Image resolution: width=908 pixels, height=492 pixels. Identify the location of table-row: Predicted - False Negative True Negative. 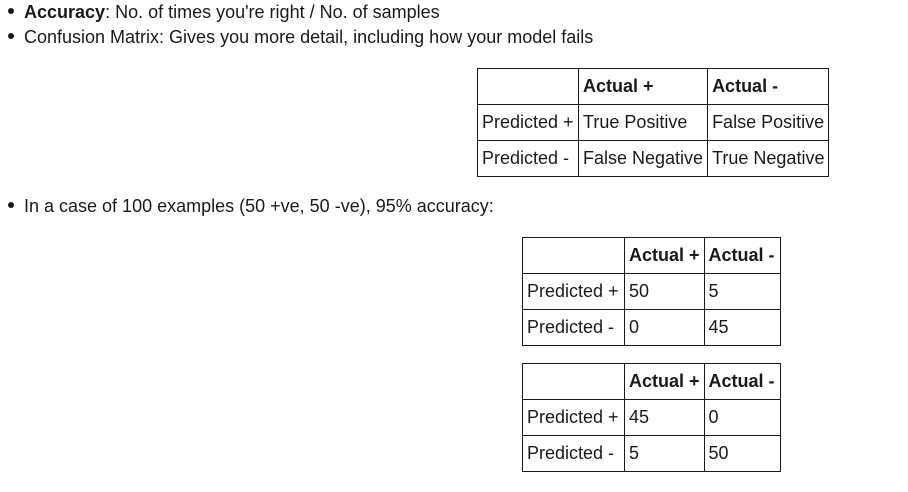
(653, 158).